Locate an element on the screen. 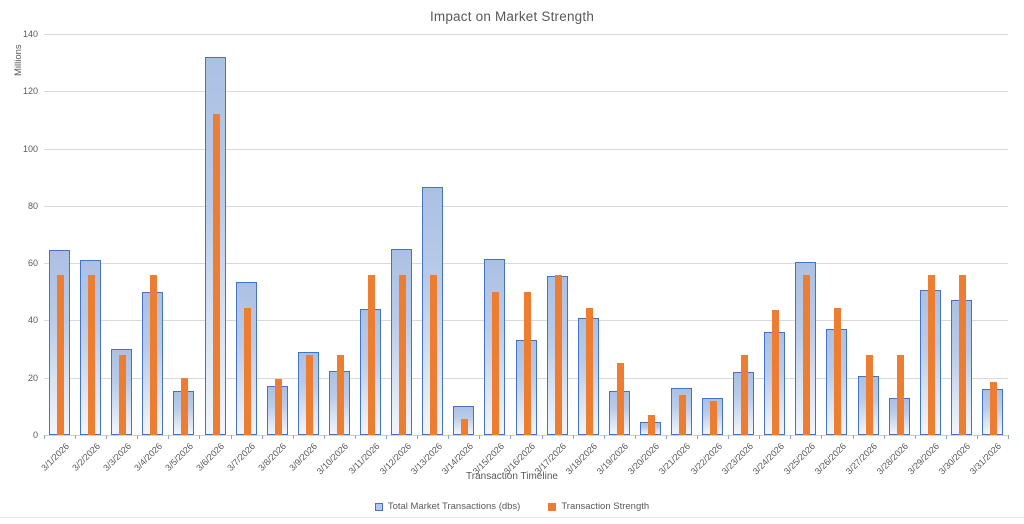 This screenshot has width=1024, height=524. y-axis-tick-label: 100 is located at coordinates (30, 148).